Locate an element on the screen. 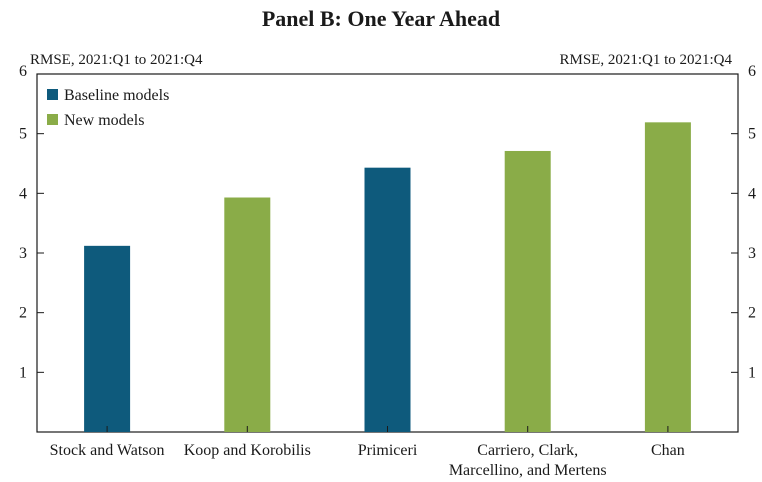 The height and width of the screenshot is (482, 762). left-y-tick-label: 3 is located at coordinates (23, 253).